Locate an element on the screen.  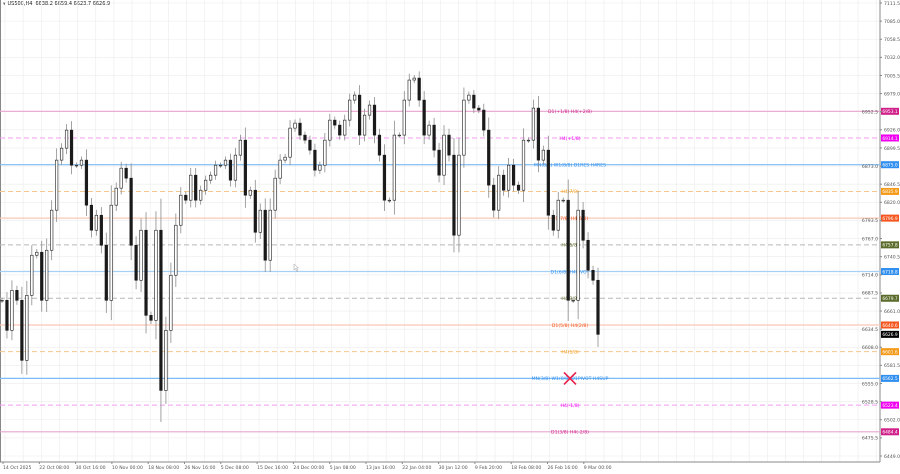
x-tick-label: 30 Jan 12:00 is located at coordinates (453, 468).